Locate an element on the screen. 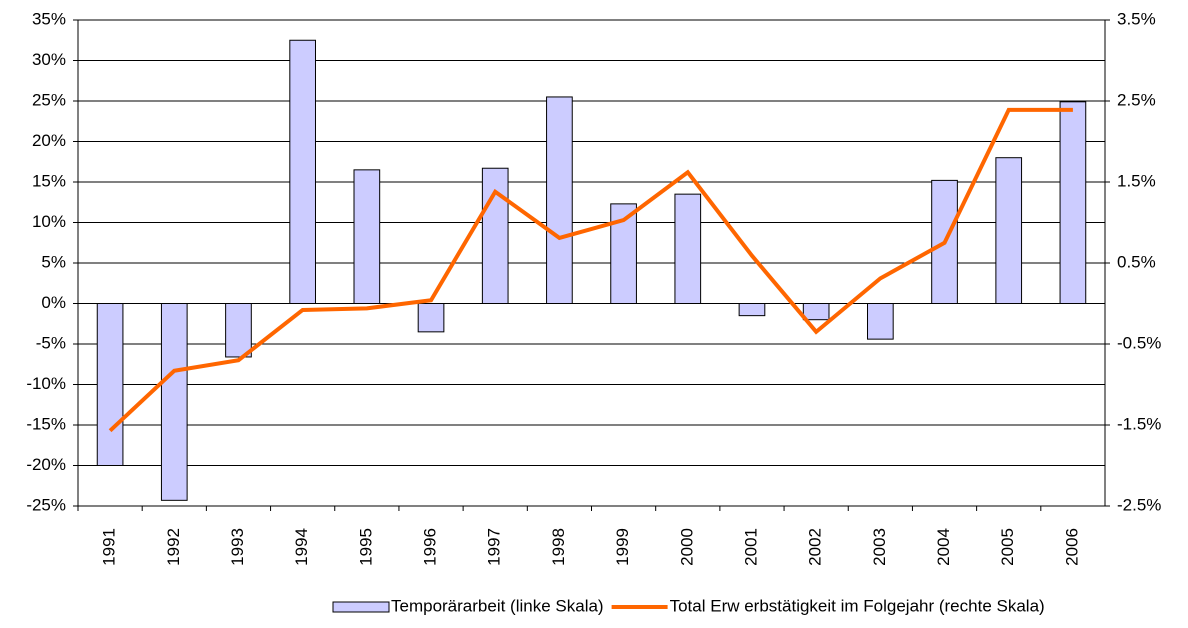 Image resolution: width=1188 pixels, height=628 pixels. x-tick-label: 2003 is located at coordinates (879, 547).